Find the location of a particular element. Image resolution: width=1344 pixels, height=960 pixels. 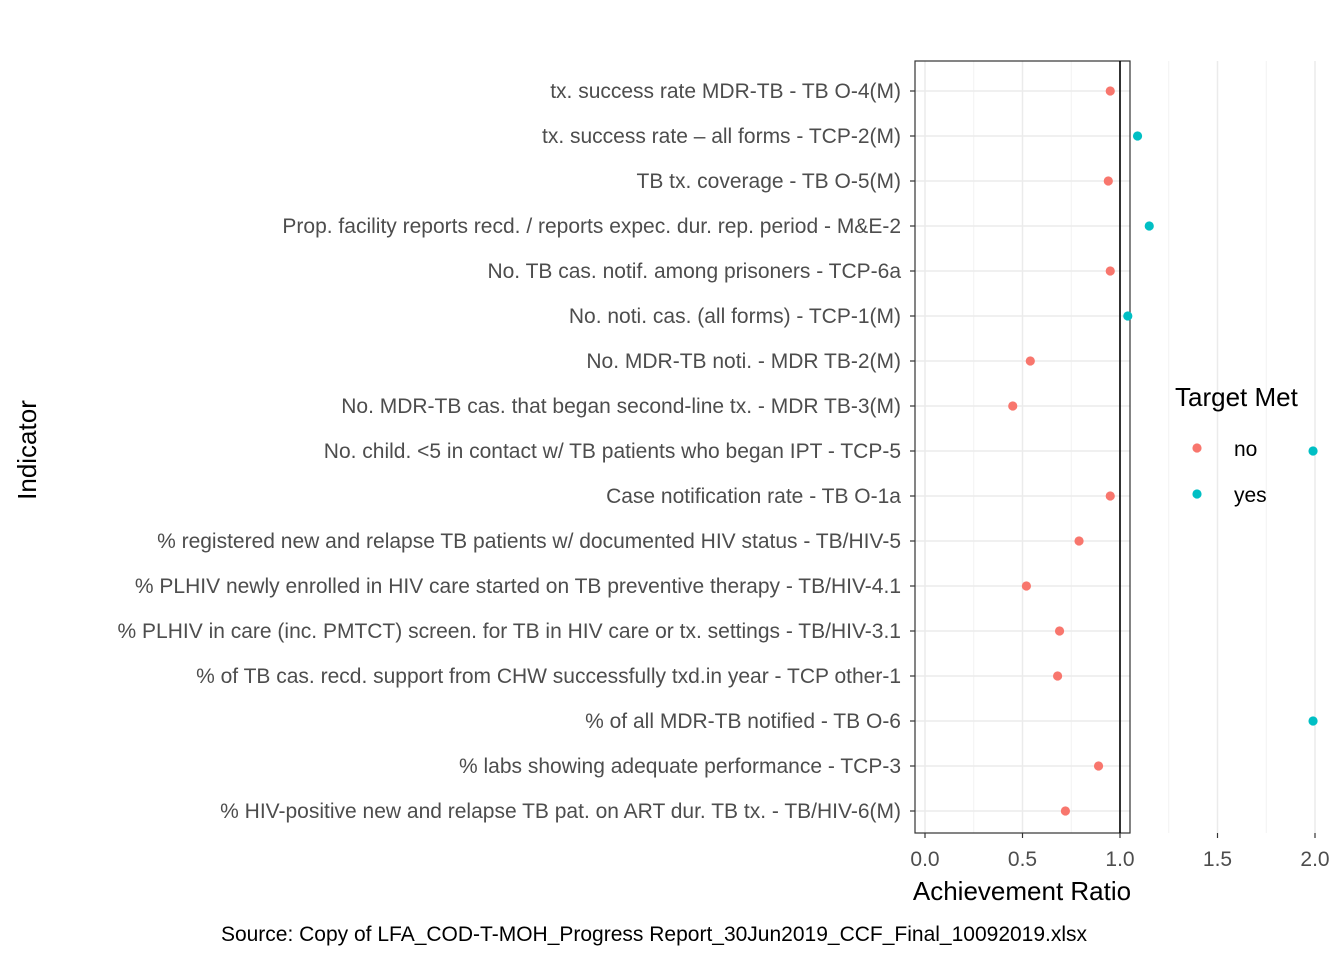

legend-title: Target Met is located at coordinates (1237, 397).